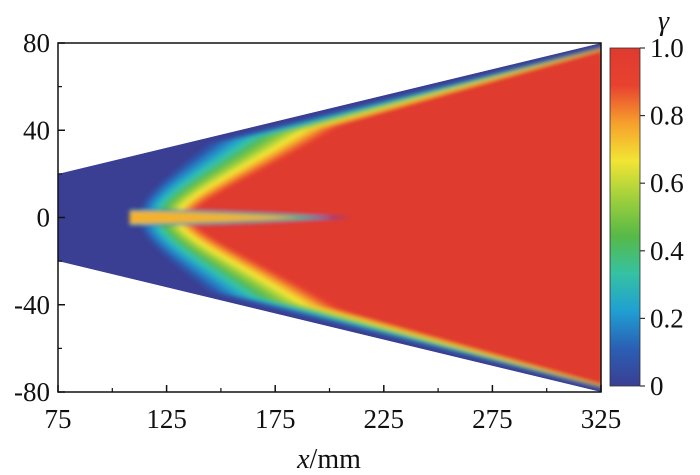  I want to click on colorbar-ticks: 1.0 0.8 0.6 0.4 0.2 0, so click(662, 217).